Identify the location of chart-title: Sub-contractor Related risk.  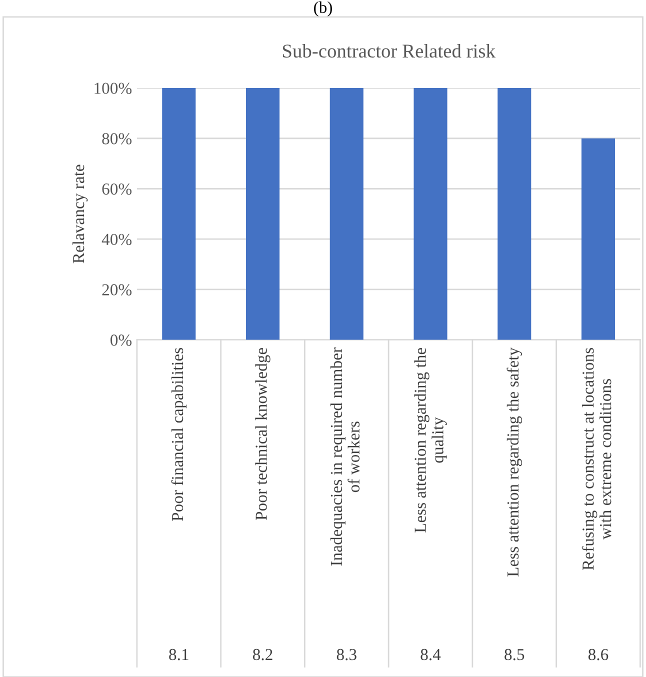
(389, 51).